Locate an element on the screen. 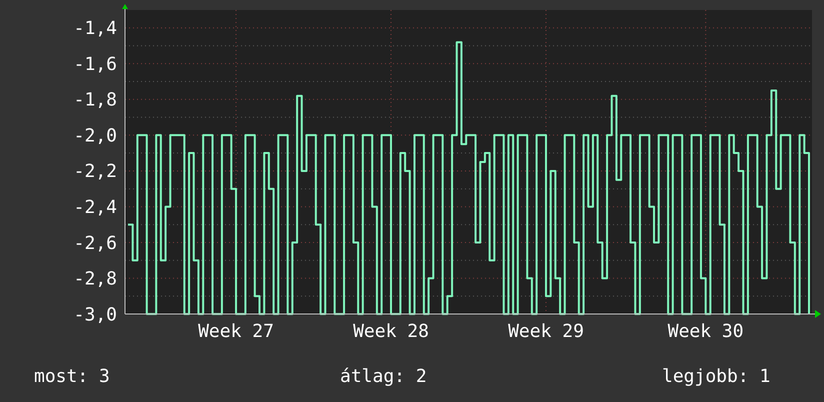 This screenshot has width=824, height=402. text: legjobb: 1 is located at coordinates (716, 376).